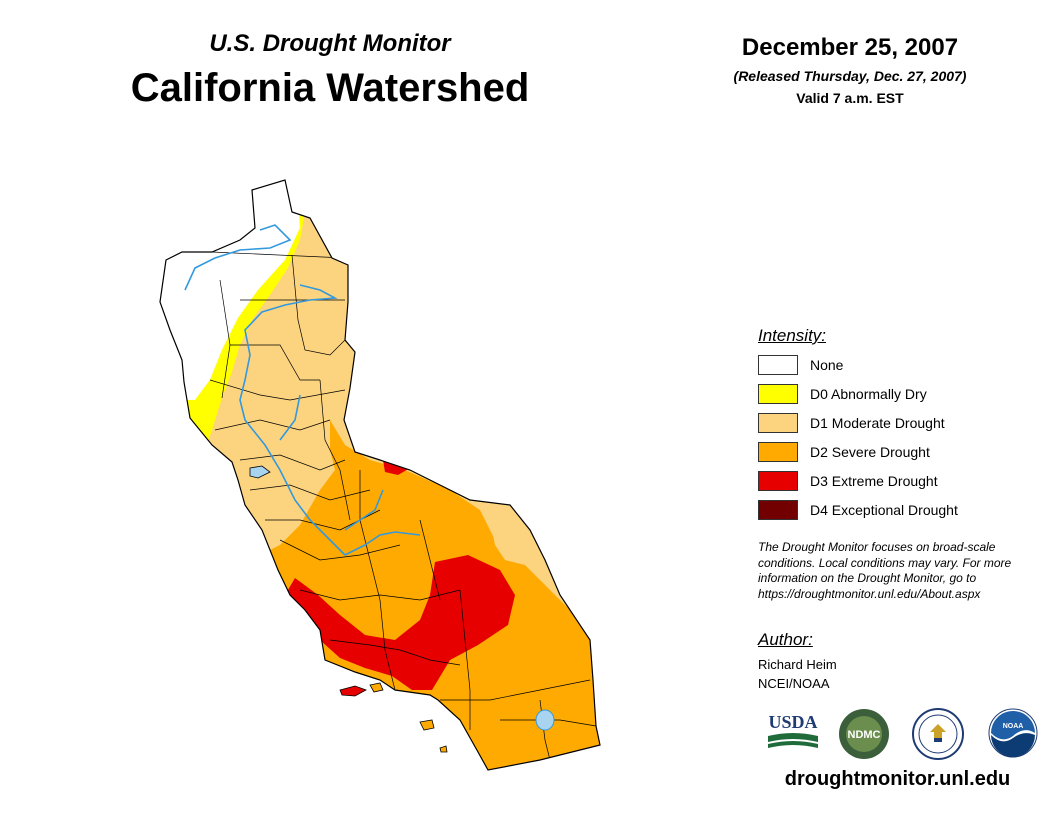 The height and width of the screenshot is (816, 1056). What do you see at coordinates (792, 335) in the screenshot?
I see `legend-heading: Intensity:` at bounding box center [792, 335].